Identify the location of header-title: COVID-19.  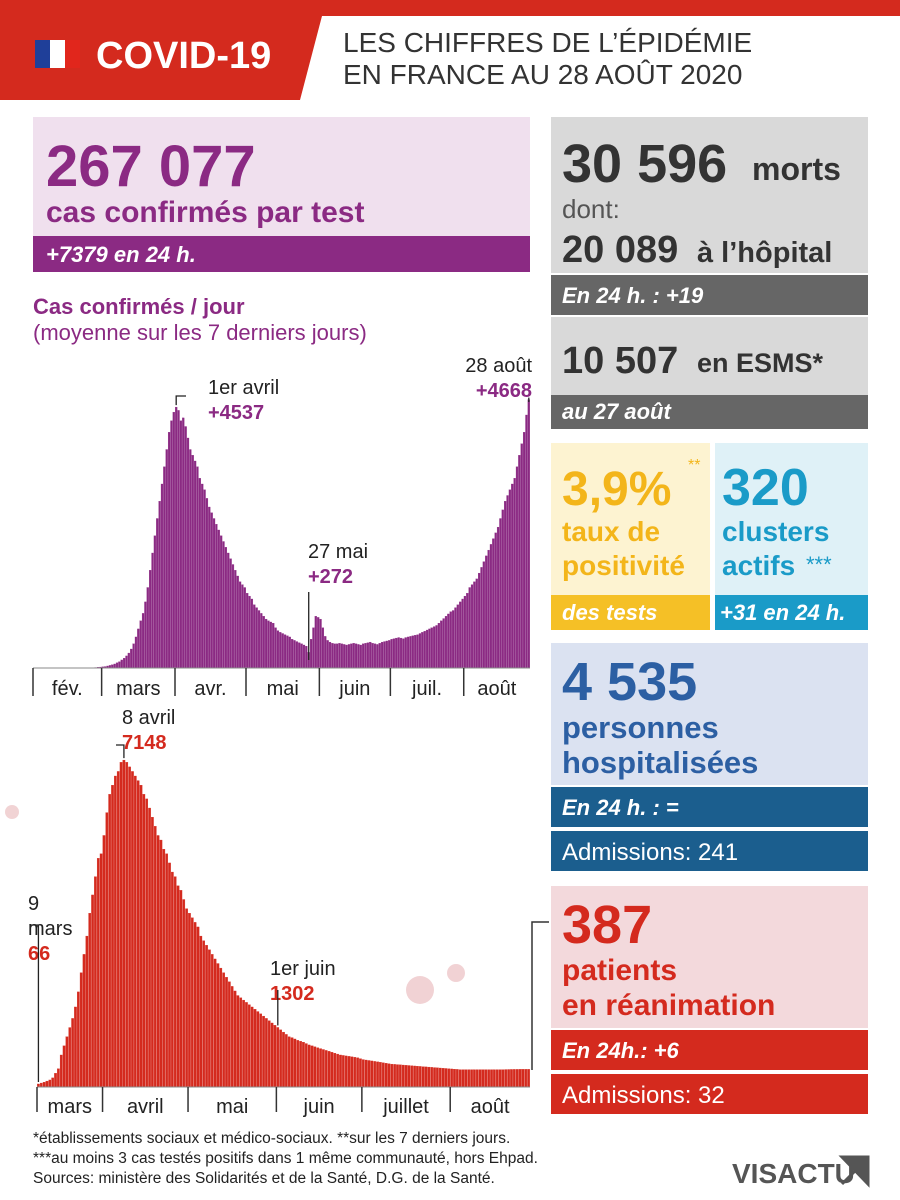
(183, 56).